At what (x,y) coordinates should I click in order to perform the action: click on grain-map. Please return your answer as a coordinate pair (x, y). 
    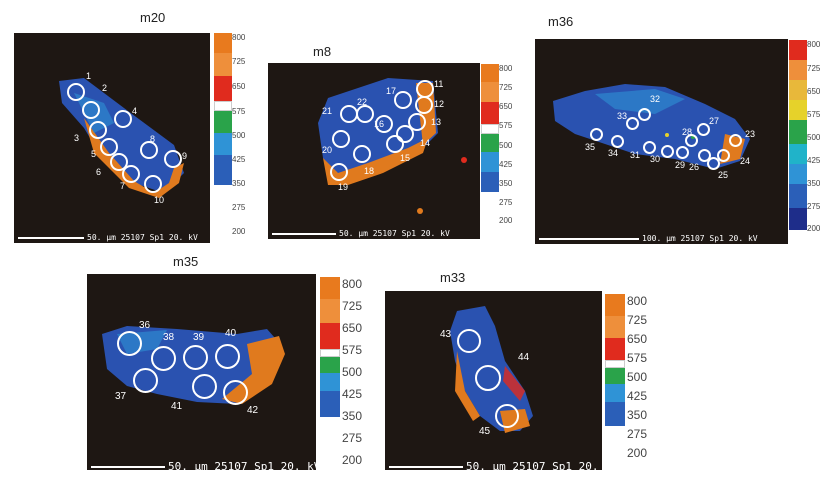
    Looking at the image, I should click on (651, 126).